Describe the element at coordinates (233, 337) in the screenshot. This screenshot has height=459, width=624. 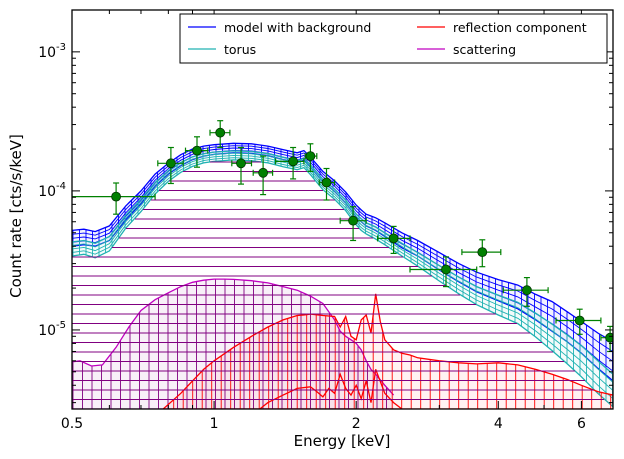
I see `scattering-upper-line` at that location.